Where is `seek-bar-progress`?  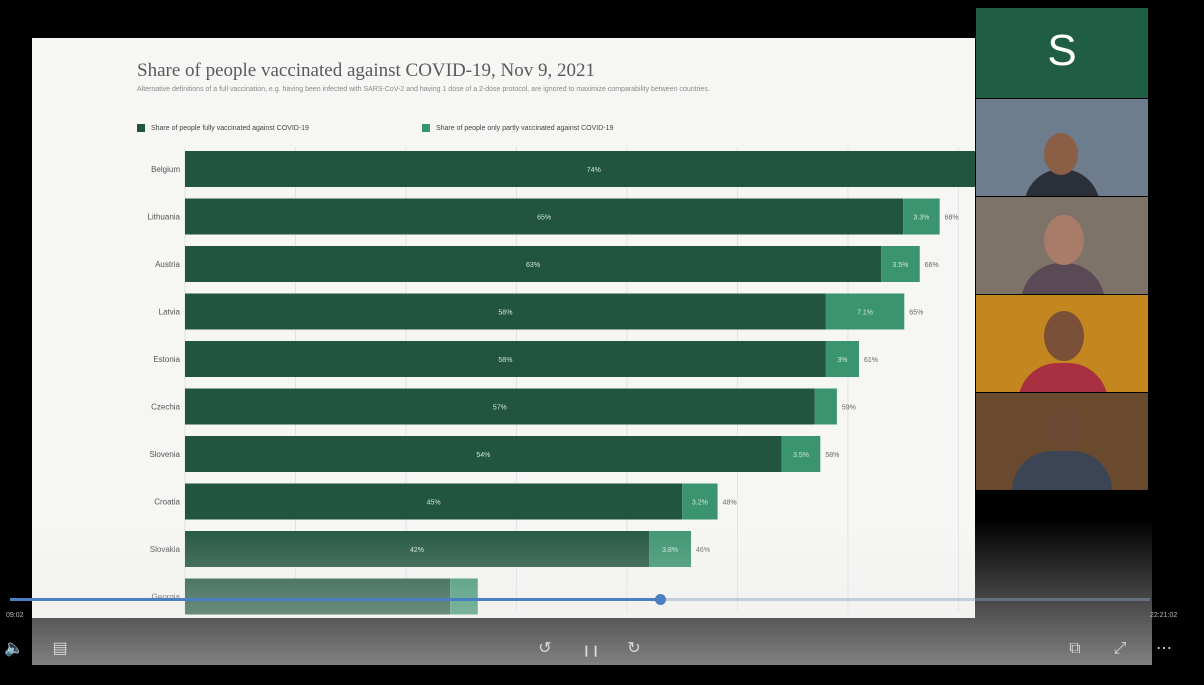
seek-bar-progress is located at coordinates (335, 599).